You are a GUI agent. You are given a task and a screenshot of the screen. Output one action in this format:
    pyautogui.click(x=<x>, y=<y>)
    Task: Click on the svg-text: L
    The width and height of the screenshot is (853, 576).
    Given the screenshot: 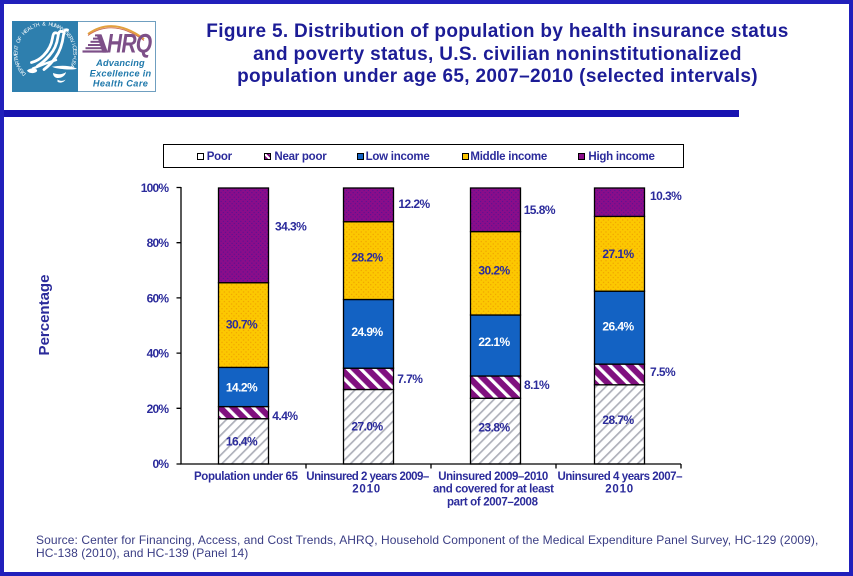 What is the action you would take?
    pyautogui.click(x=31, y=27)
    